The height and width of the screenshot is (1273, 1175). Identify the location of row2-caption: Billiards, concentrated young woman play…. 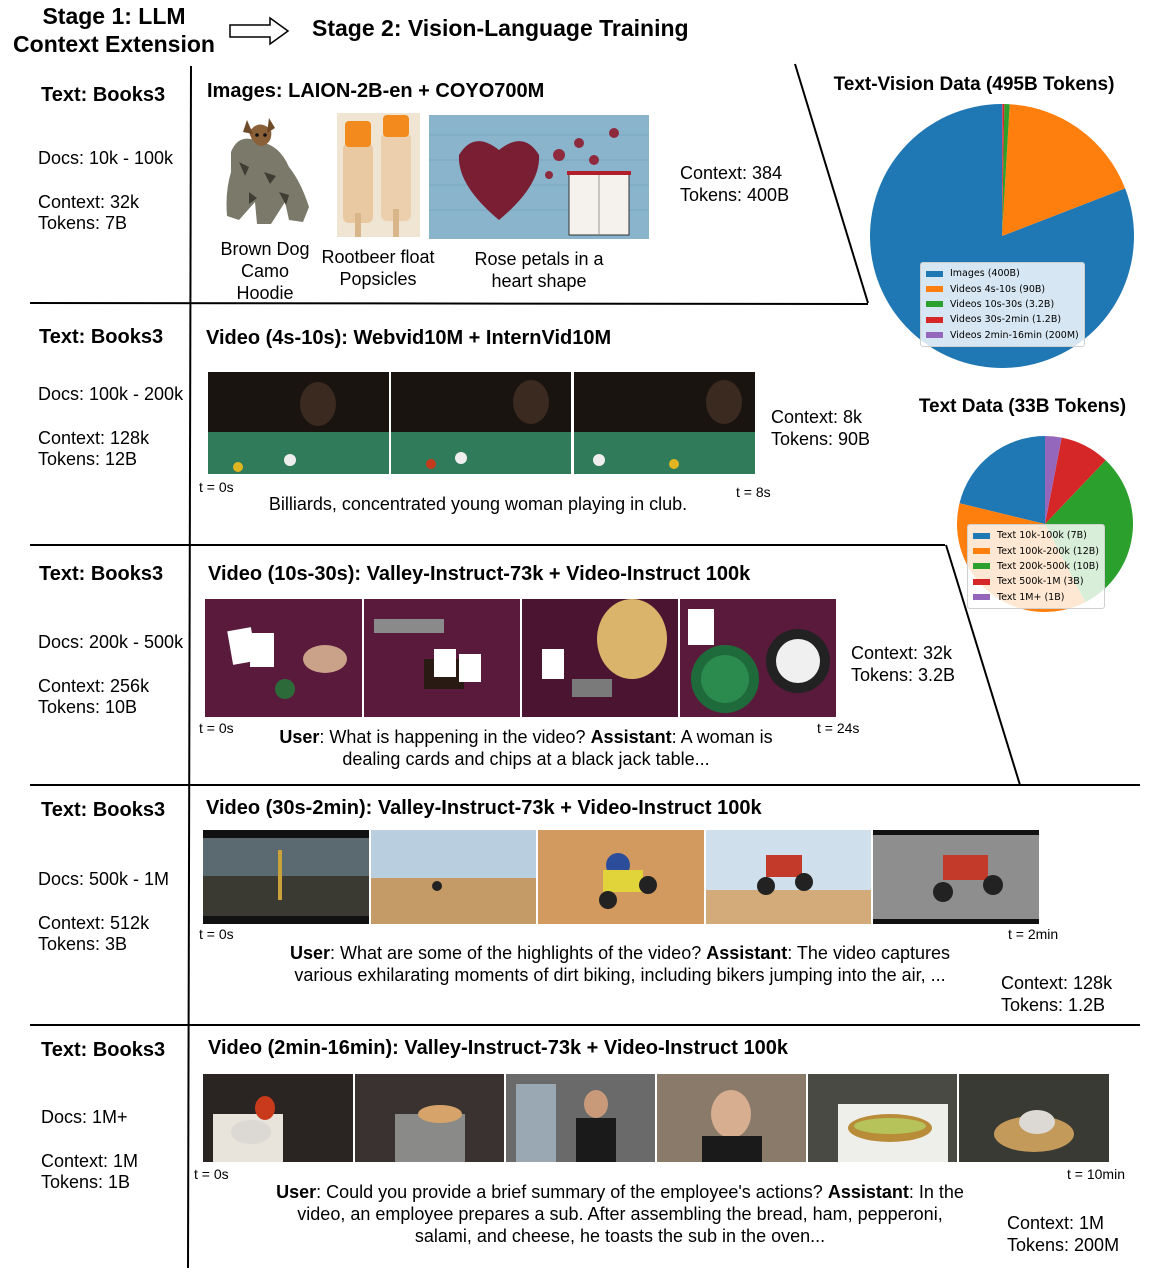
(478, 504).